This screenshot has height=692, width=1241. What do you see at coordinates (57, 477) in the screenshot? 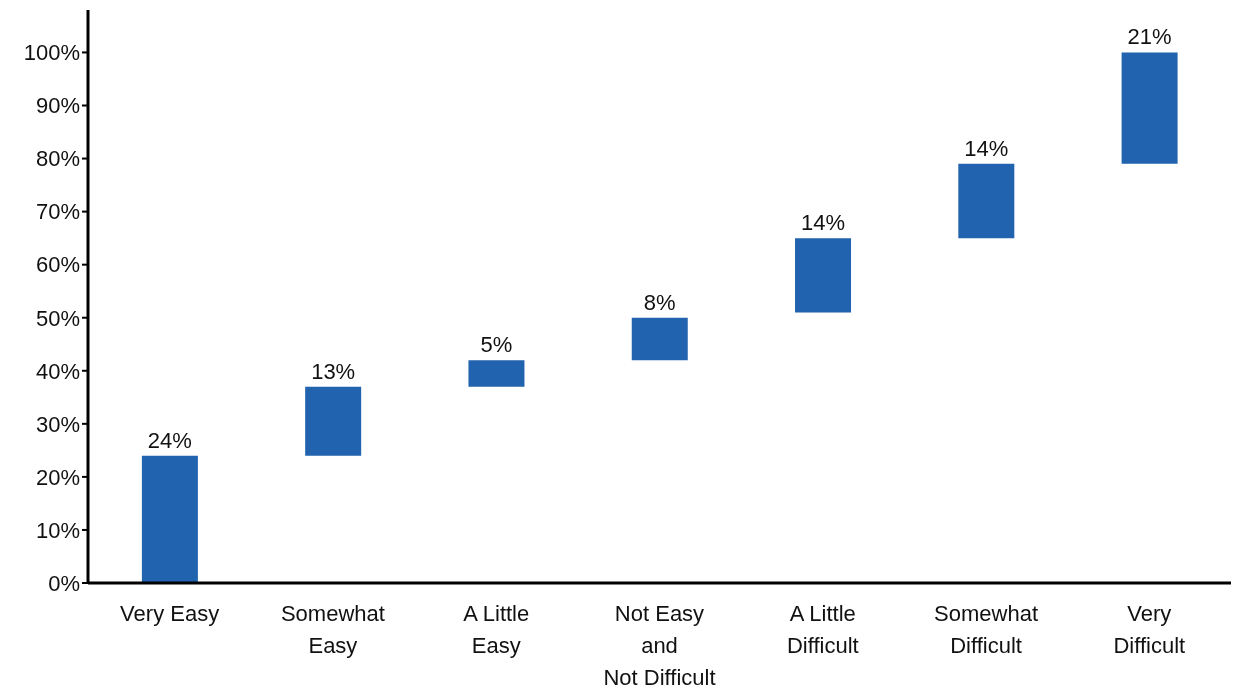
I see `y-tick-label: 20%` at bounding box center [57, 477].